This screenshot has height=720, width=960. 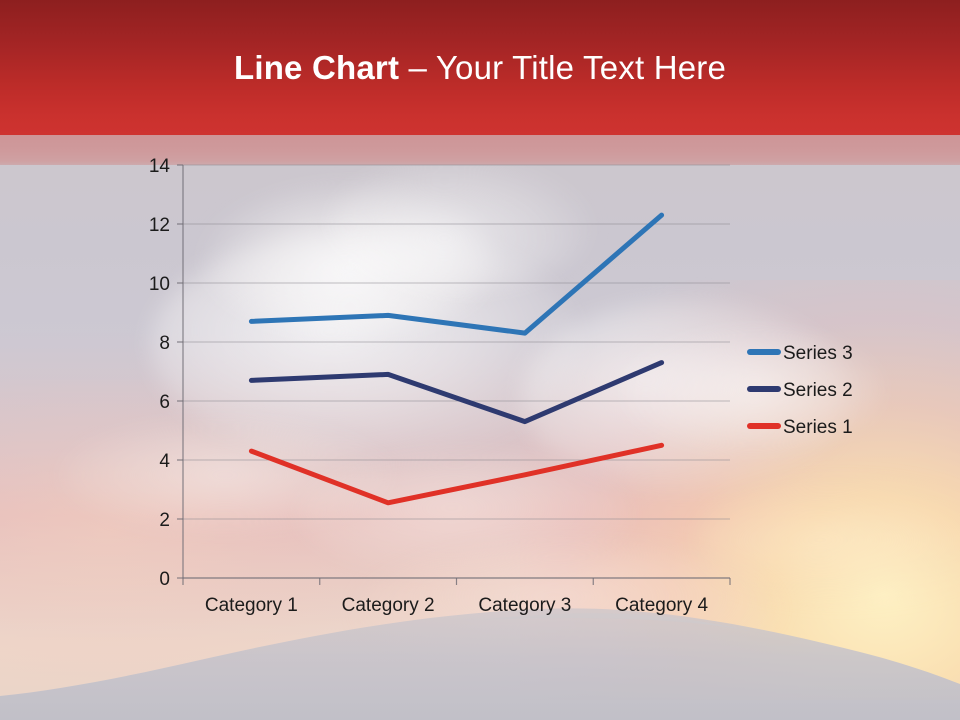 I want to click on x-axis-tick-label: Category 2, so click(x=388, y=605).